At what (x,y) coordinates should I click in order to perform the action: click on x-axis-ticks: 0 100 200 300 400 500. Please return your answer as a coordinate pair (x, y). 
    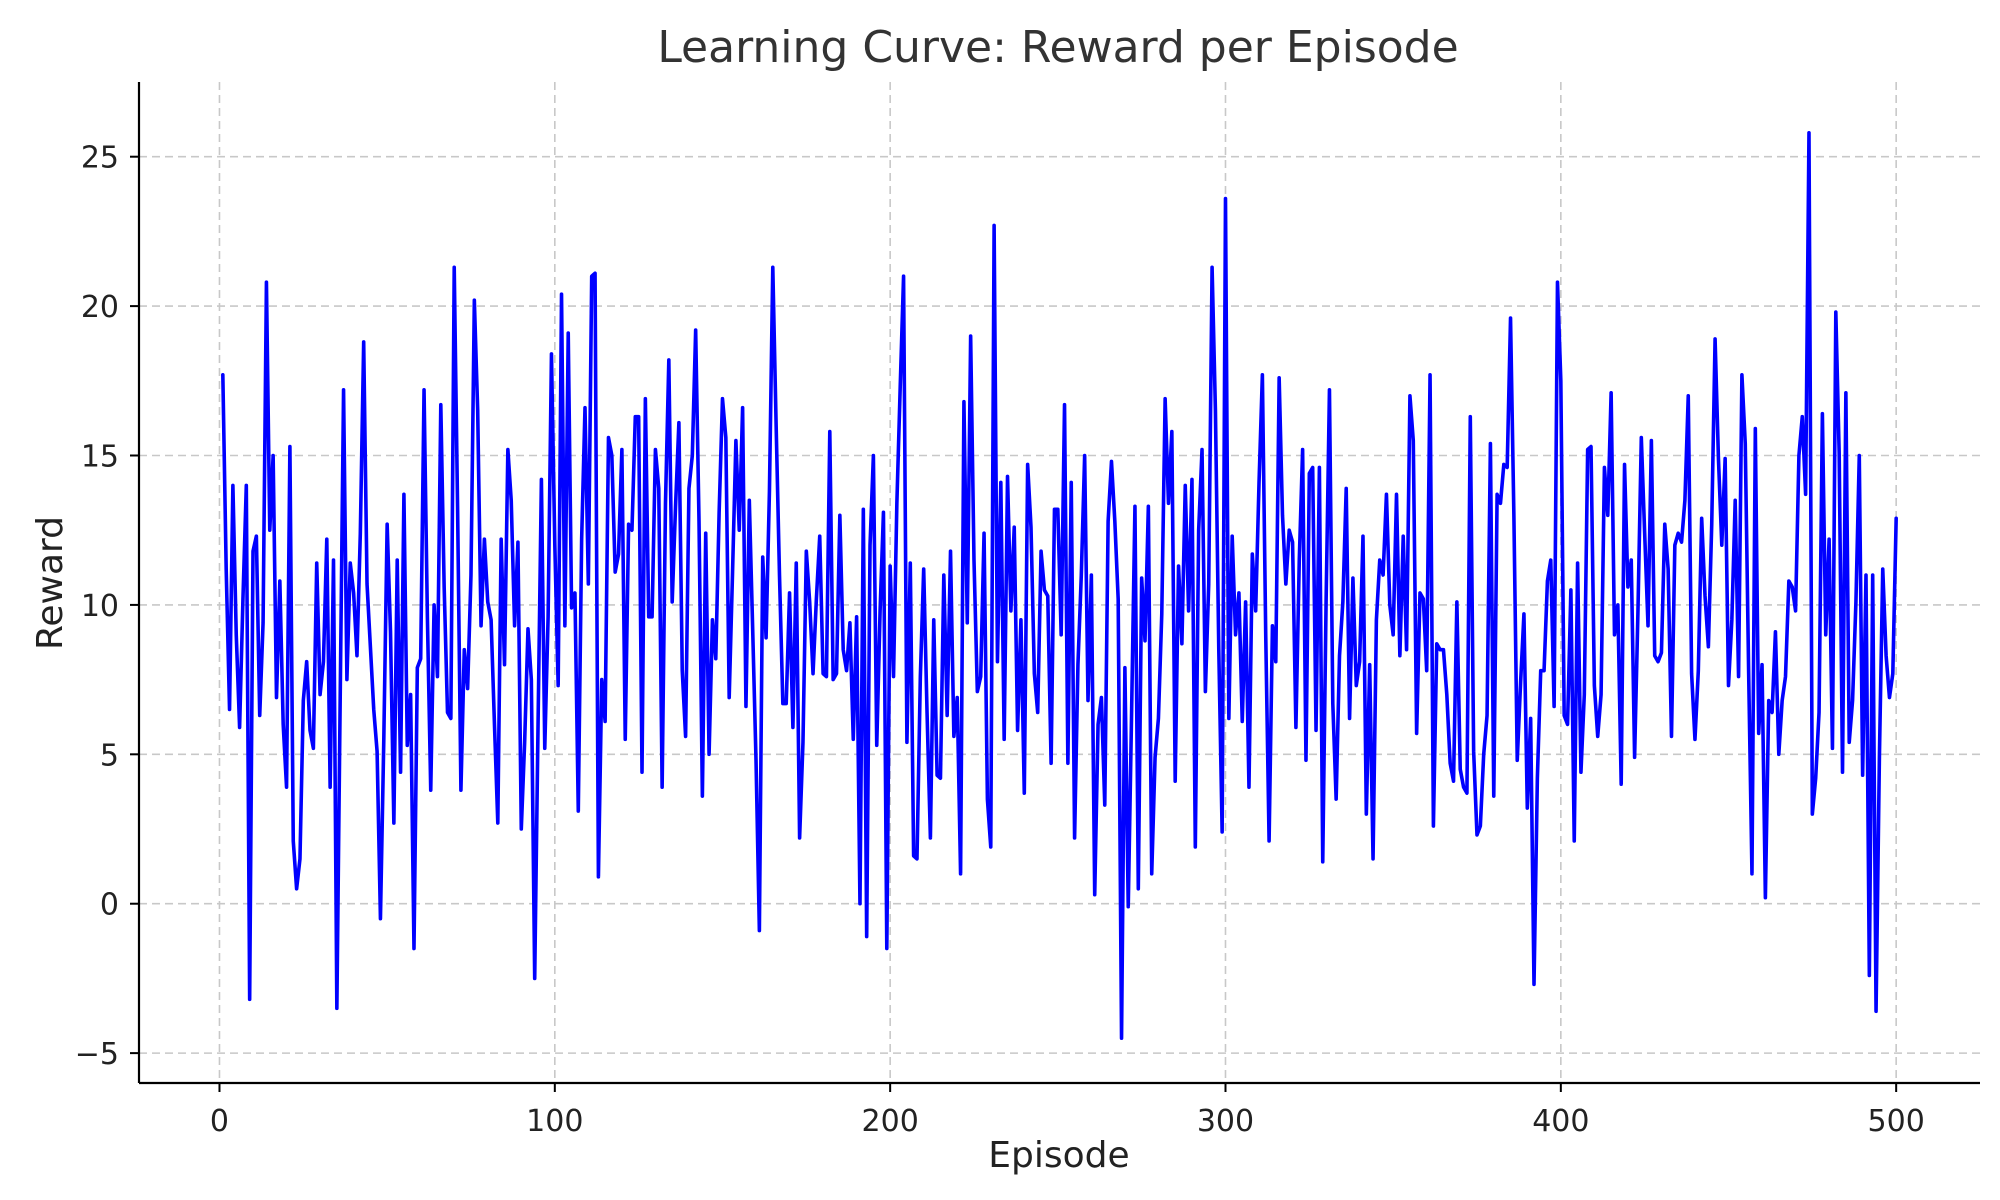
    Looking at the image, I should click on (1067, 1111).